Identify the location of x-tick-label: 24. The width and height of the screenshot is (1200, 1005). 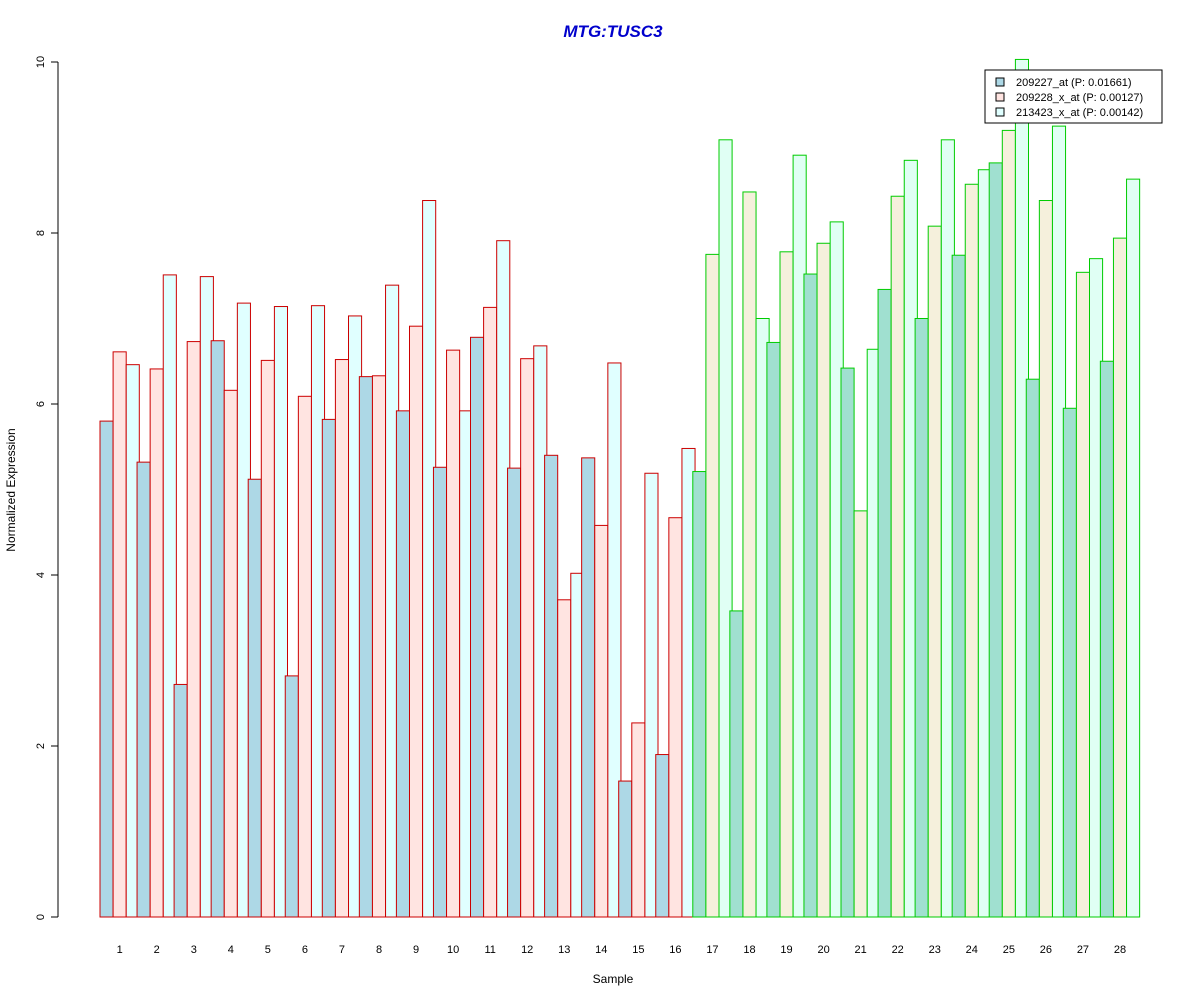
(972, 950).